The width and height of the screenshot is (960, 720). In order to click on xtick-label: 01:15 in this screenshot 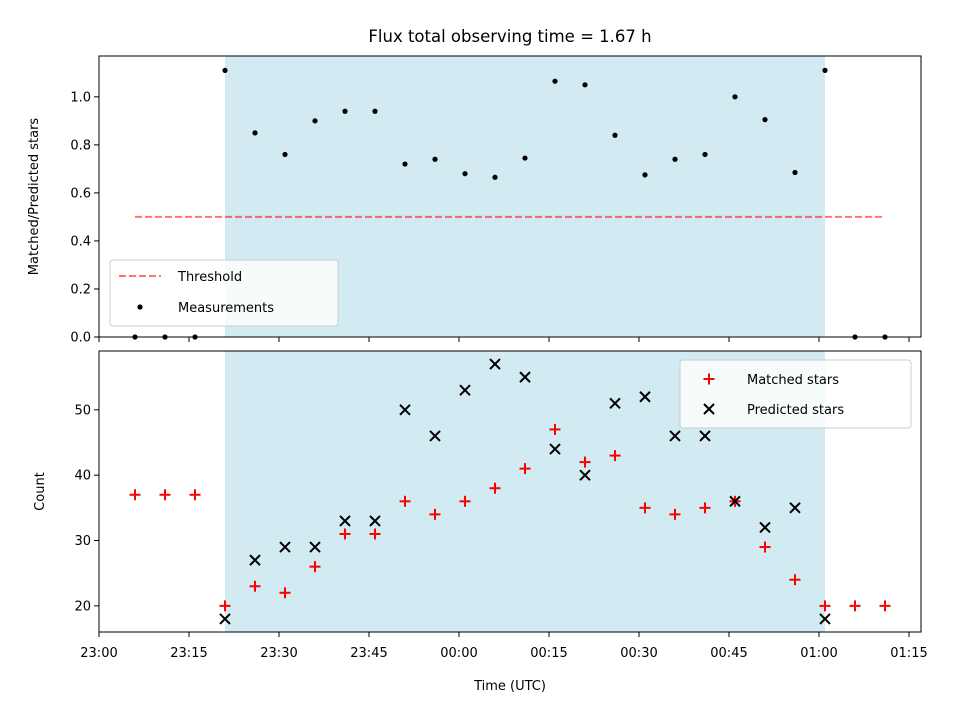, I will do `click(908, 653)`.